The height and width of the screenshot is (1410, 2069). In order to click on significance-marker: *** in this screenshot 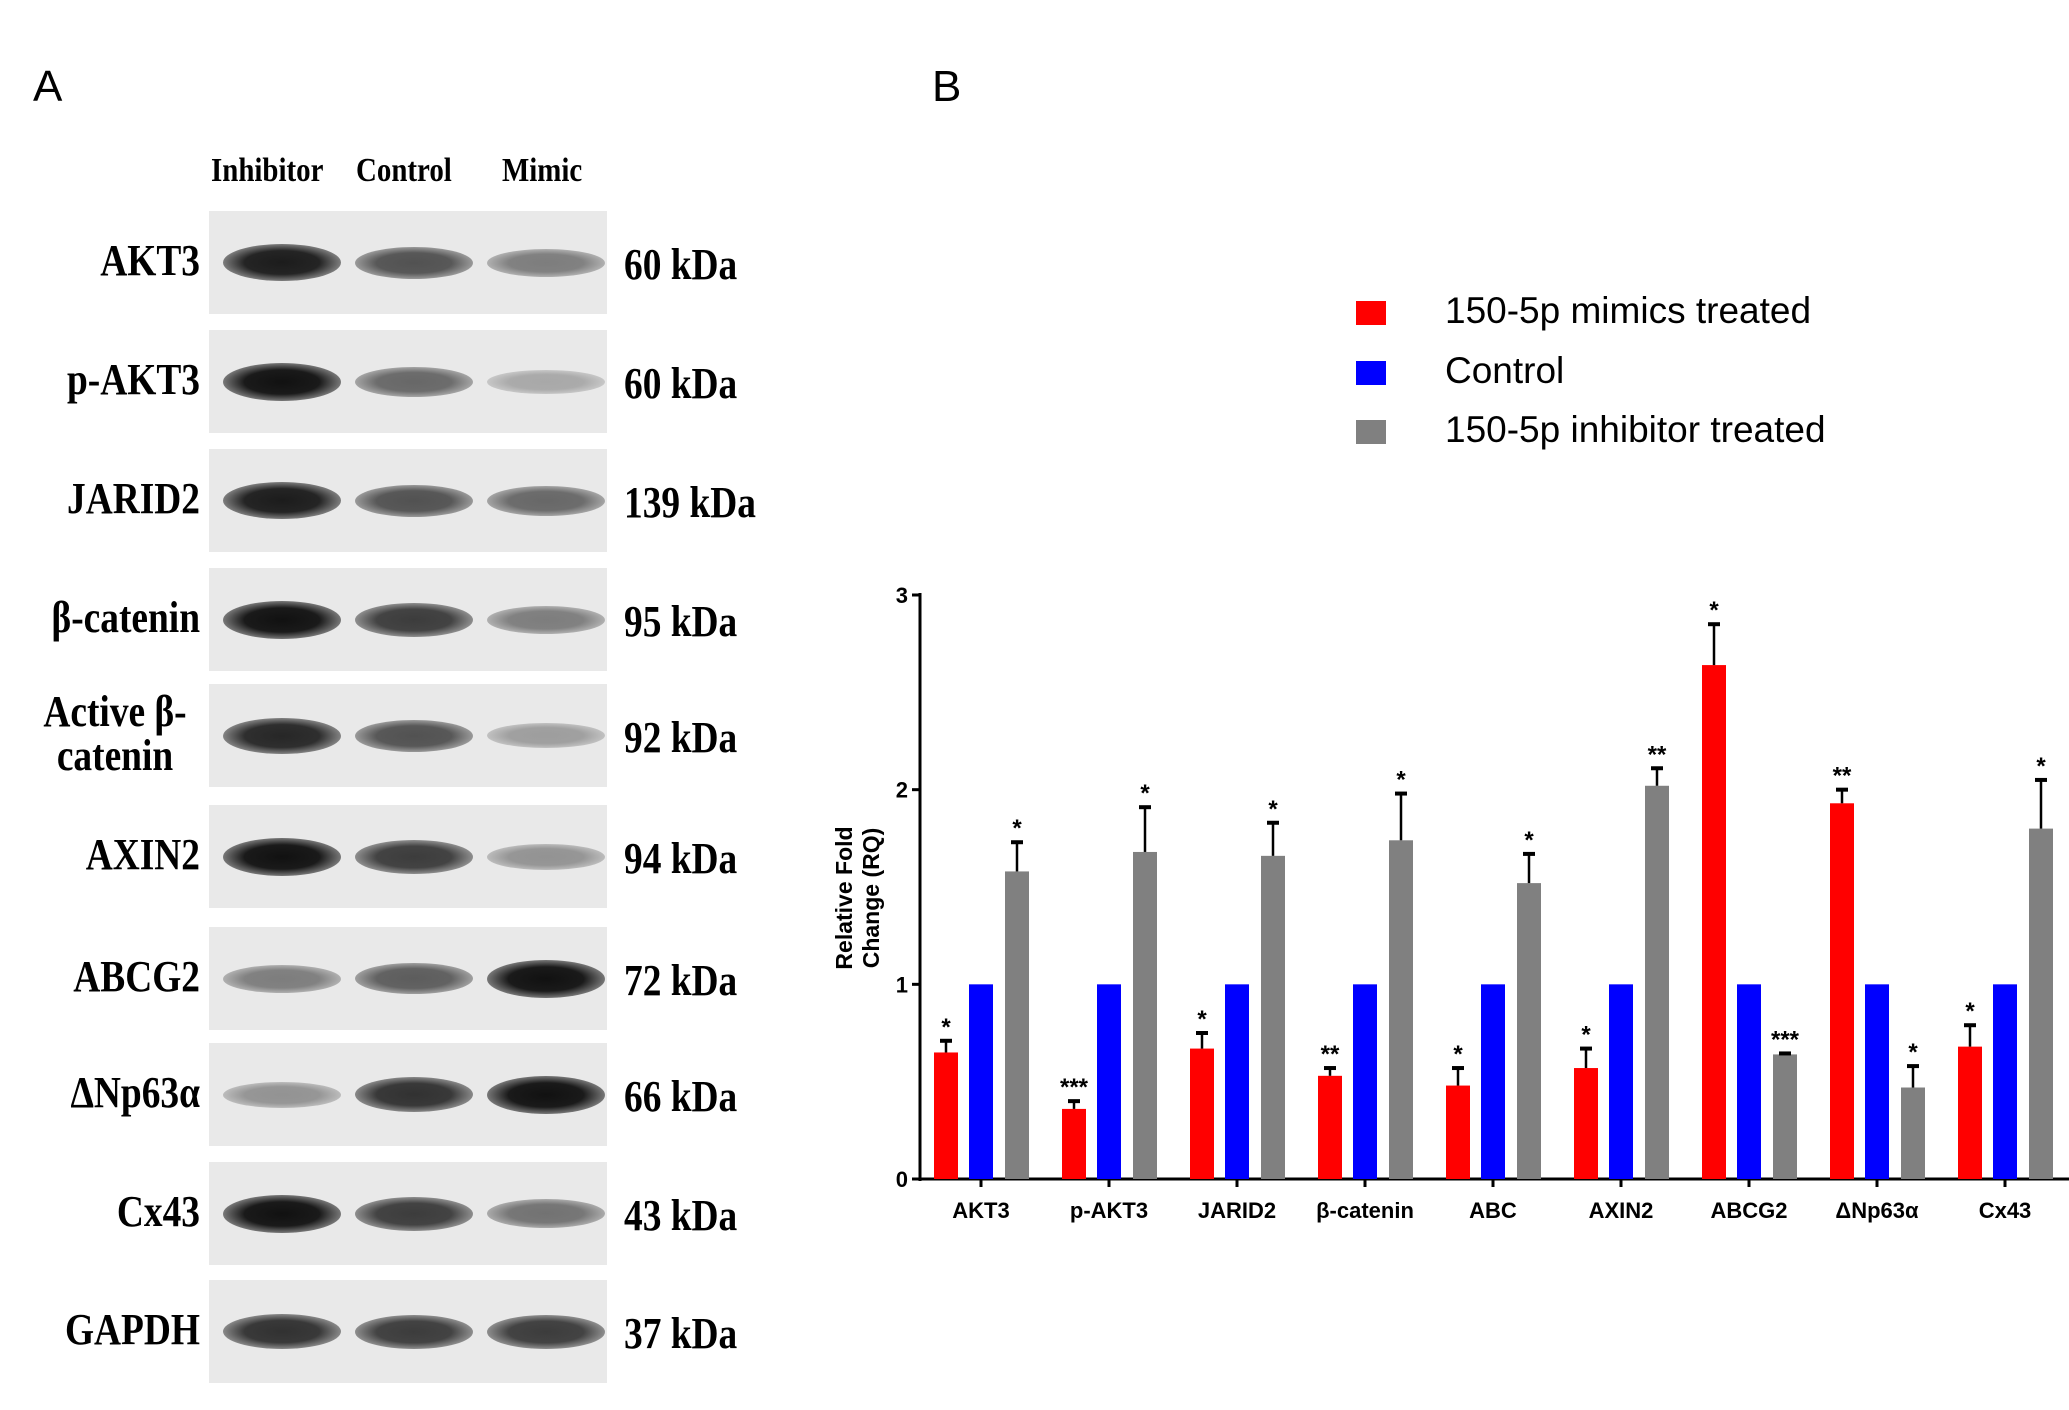, I will do `click(1074, 1087)`.